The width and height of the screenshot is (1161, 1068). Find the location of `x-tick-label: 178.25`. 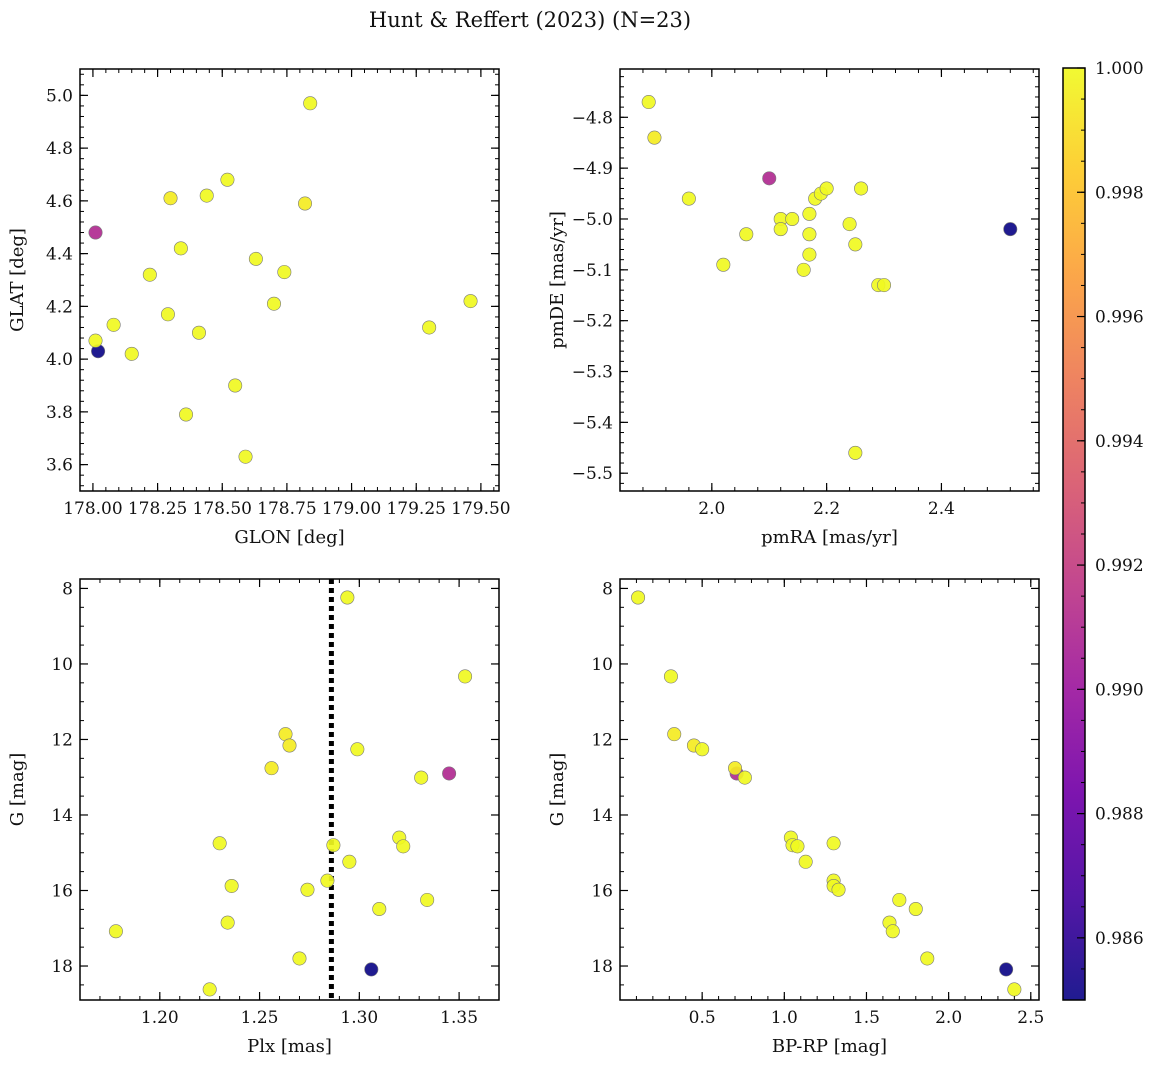

x-tick-label: 178.25 is located at coordinates (157, 509).